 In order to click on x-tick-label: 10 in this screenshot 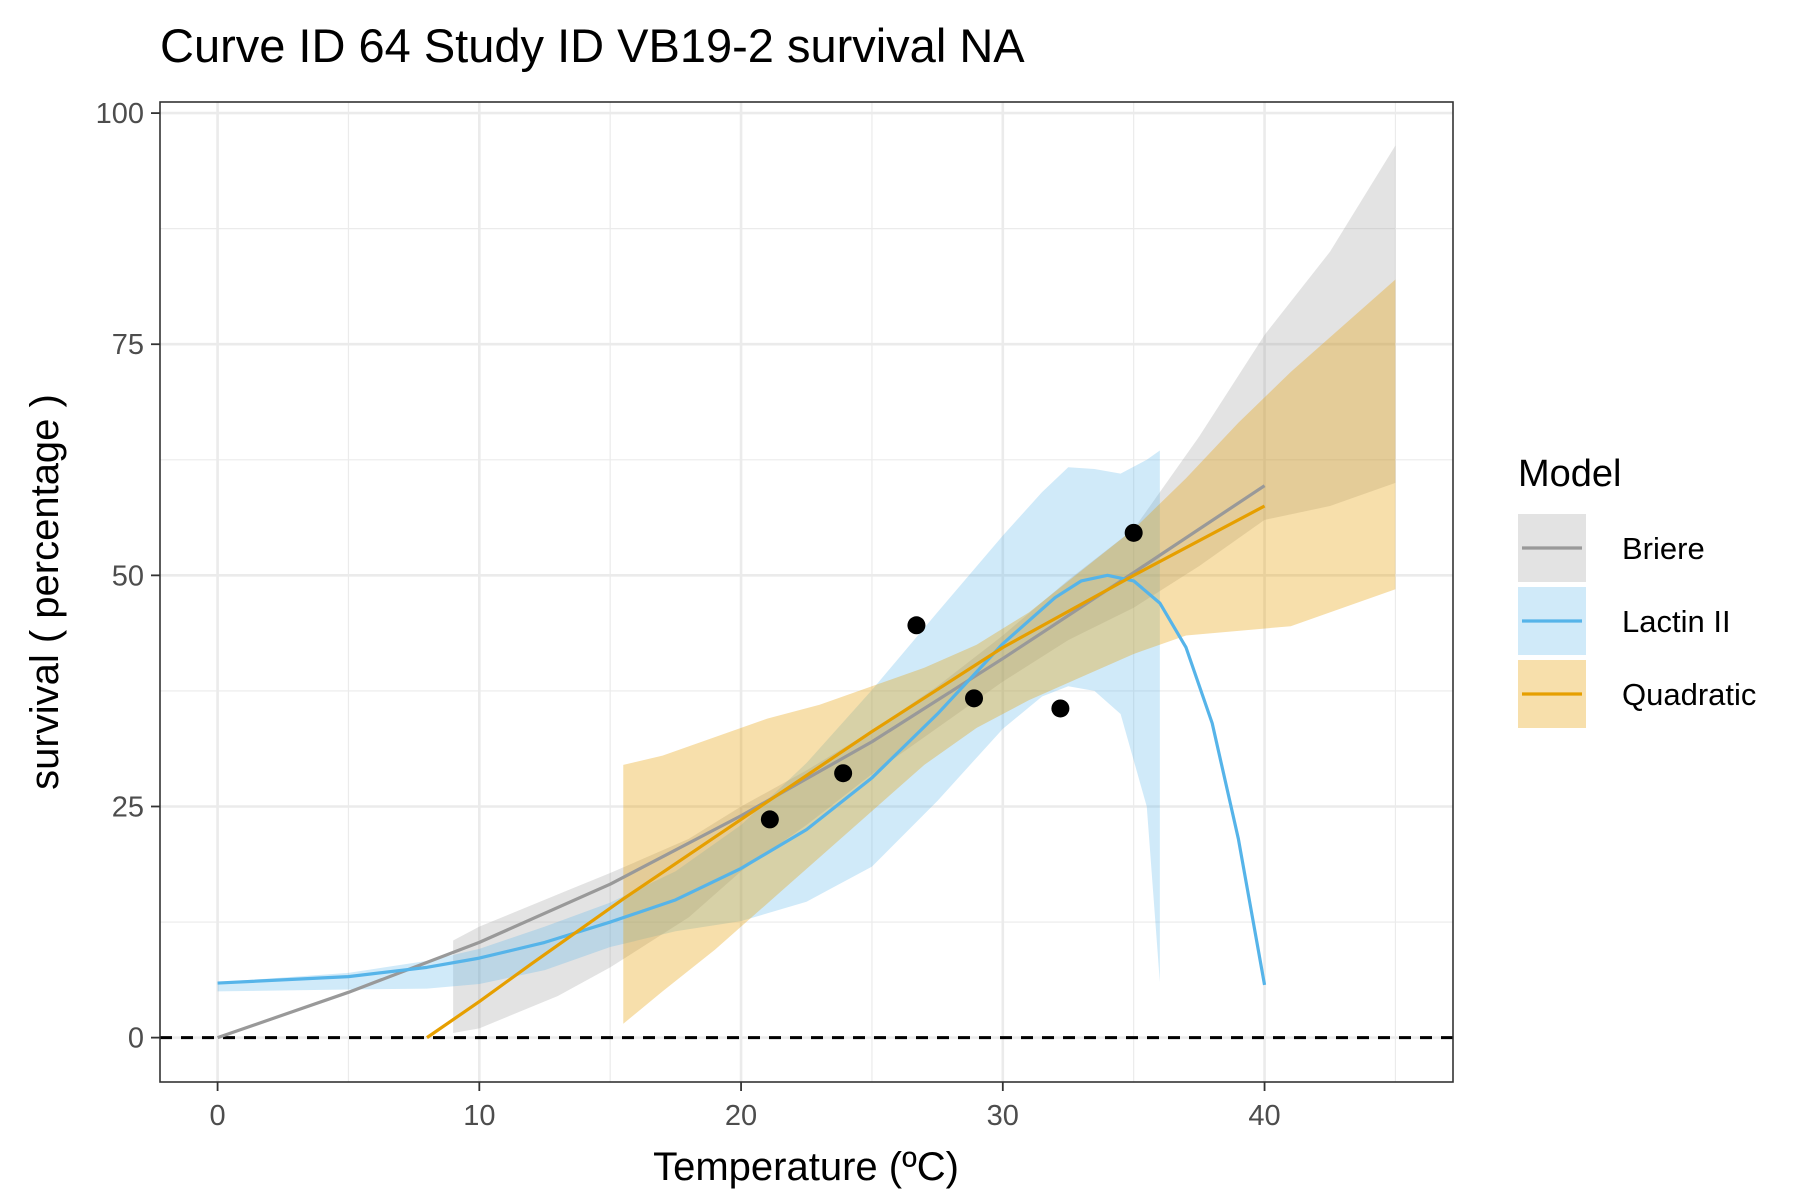, I will do `click(479, 1116)`.